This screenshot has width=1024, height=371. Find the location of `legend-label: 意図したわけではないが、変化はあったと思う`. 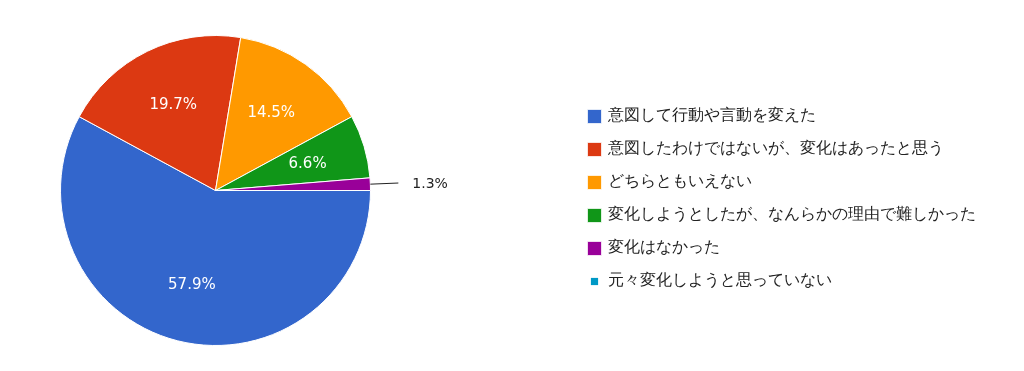

legend-label: 意図したわけではないが、変化はあったと思う is located at coordinates (776, 148).